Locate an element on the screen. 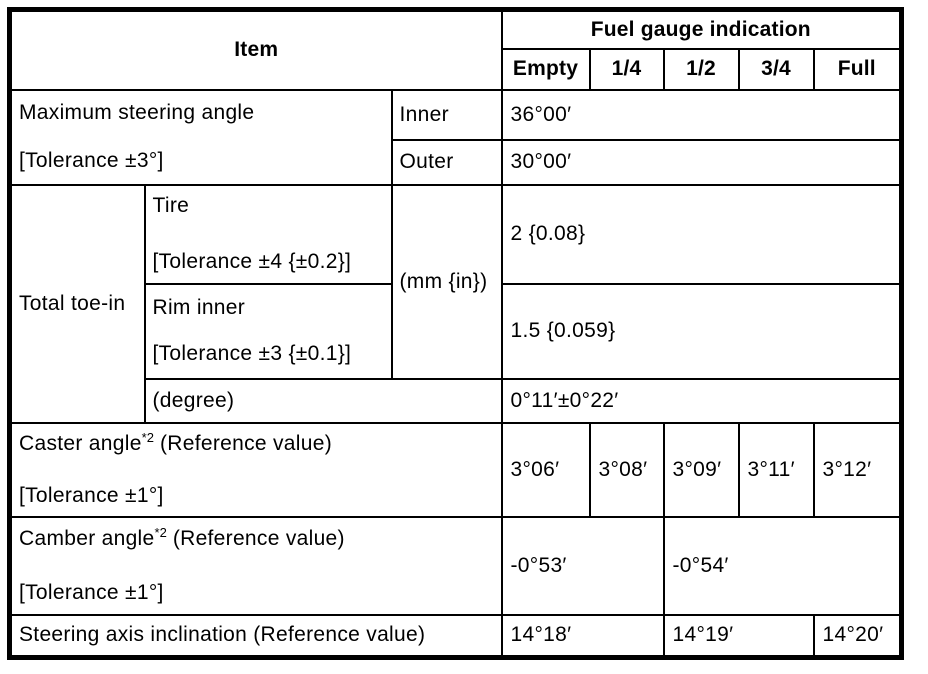 The width and height of the screenshot is (928, 674). camber-footnote-marker: *2 is located at coordinates (160, 532).